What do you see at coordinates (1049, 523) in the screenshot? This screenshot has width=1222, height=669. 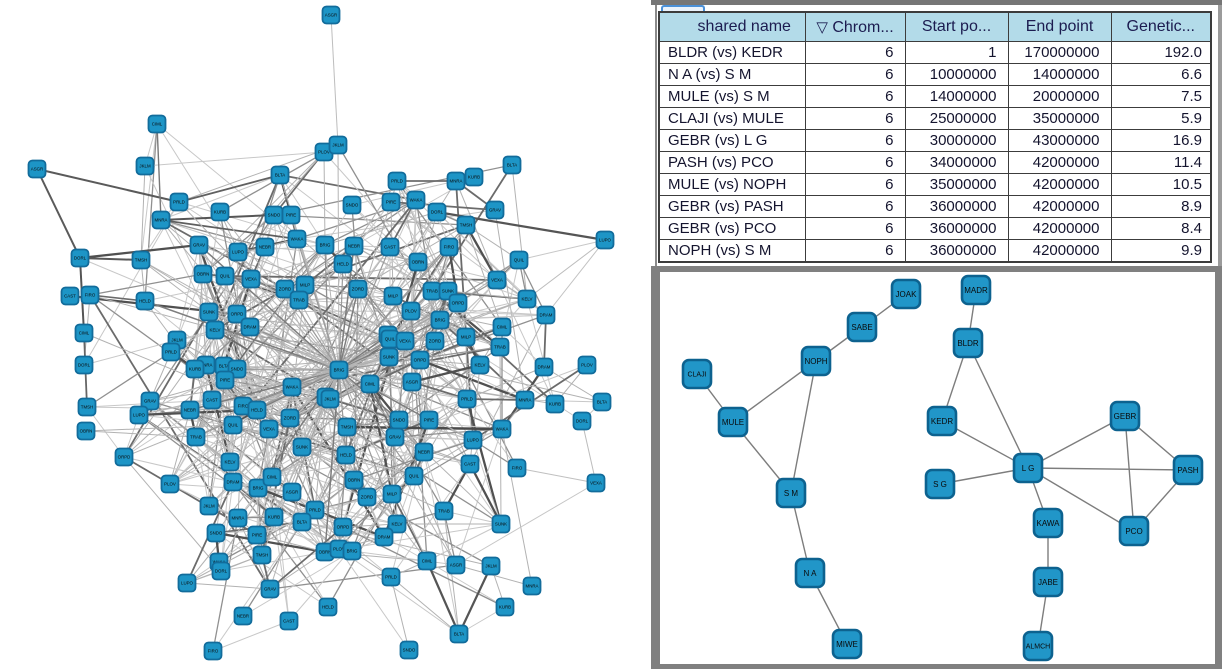 I see `svg-text: KAWA` at bounding box center [1049, 523].